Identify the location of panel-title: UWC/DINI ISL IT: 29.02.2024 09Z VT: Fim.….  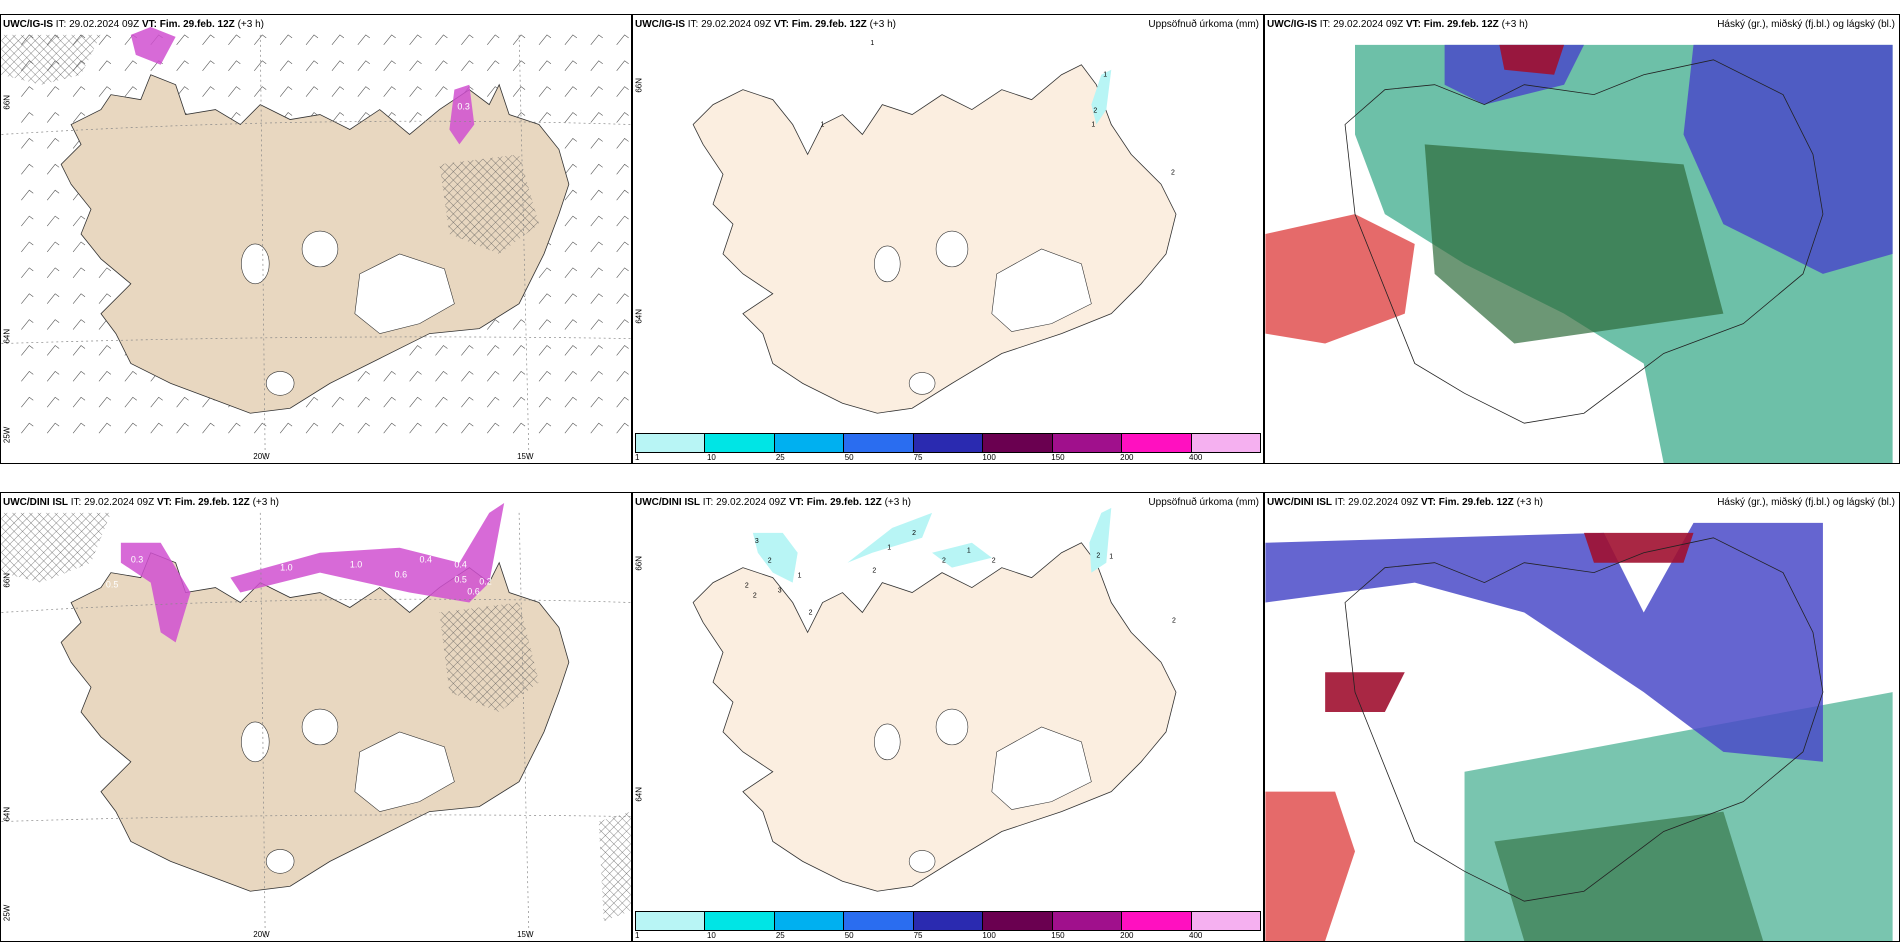
(141, 502).